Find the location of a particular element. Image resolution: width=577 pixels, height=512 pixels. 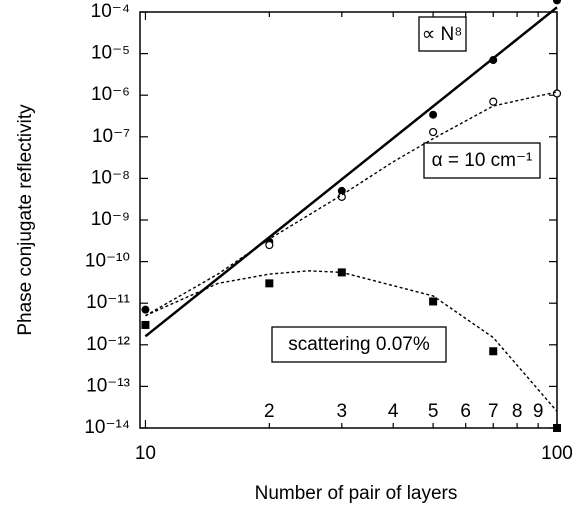

annotation: α = 10 cm⁻¹ is located at coordinates (482, 160).